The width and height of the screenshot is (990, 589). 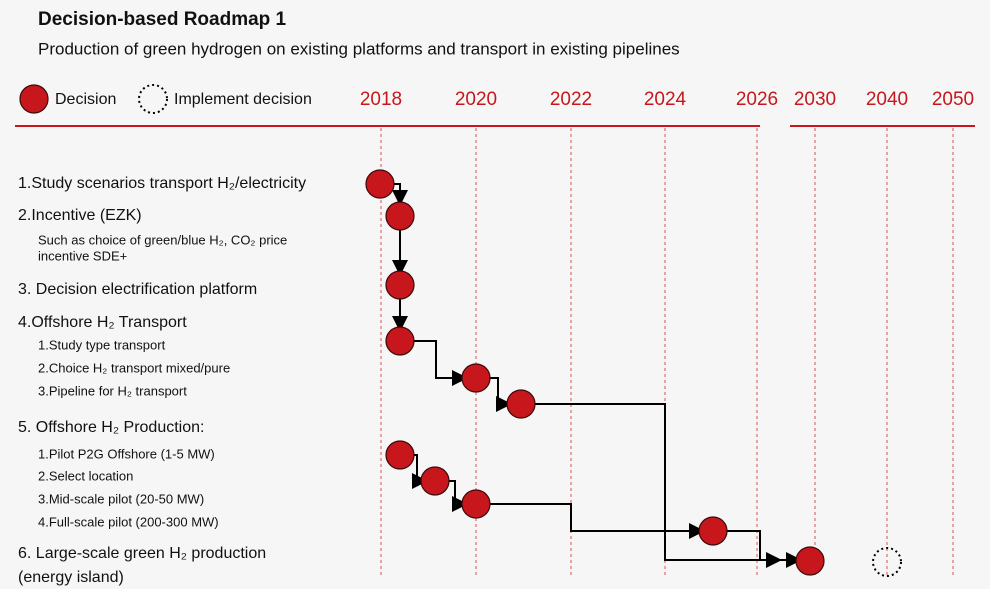 What do you see at coordinates (126, 453) in the screenshot?
I see `subitem-label: 1.Pilot P2G Offshore (1-5 MW)` at bounding box center [126, 453].